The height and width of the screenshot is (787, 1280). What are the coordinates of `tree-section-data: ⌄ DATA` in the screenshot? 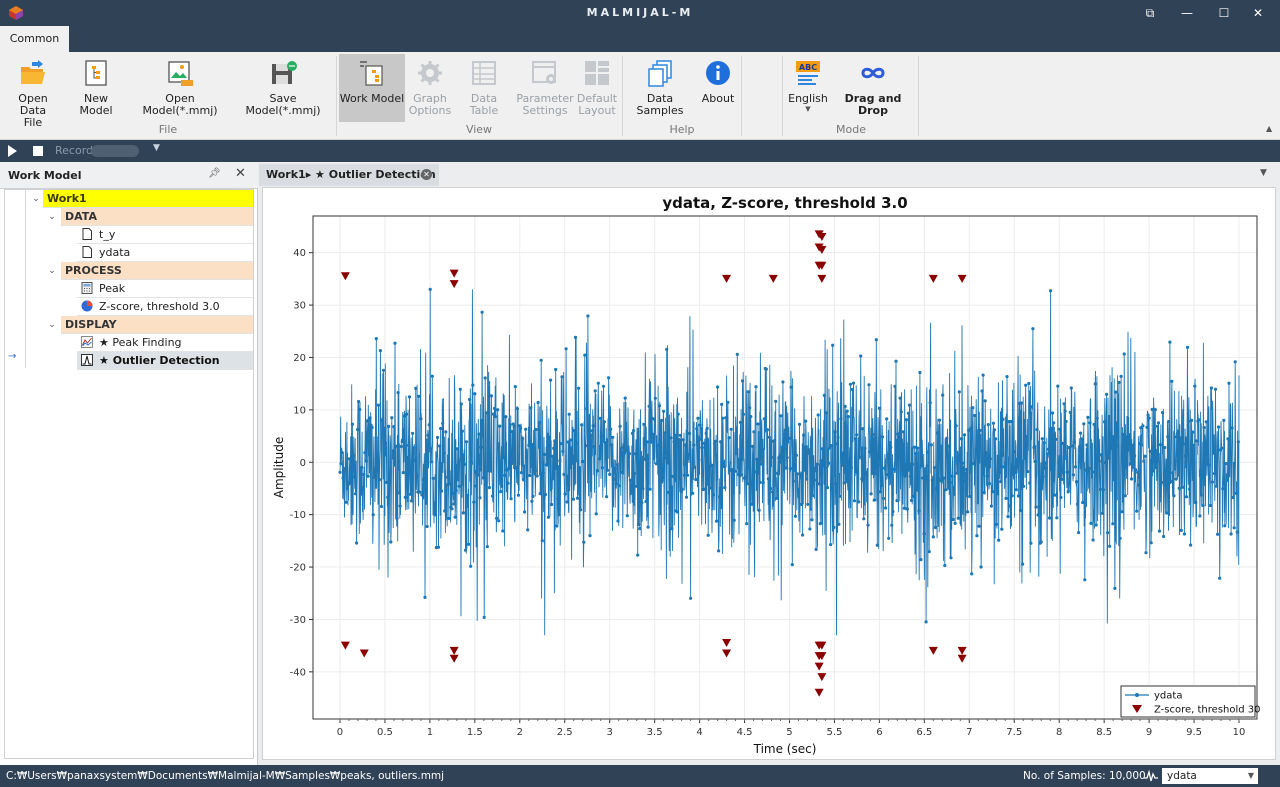 It's located at (130, 217).